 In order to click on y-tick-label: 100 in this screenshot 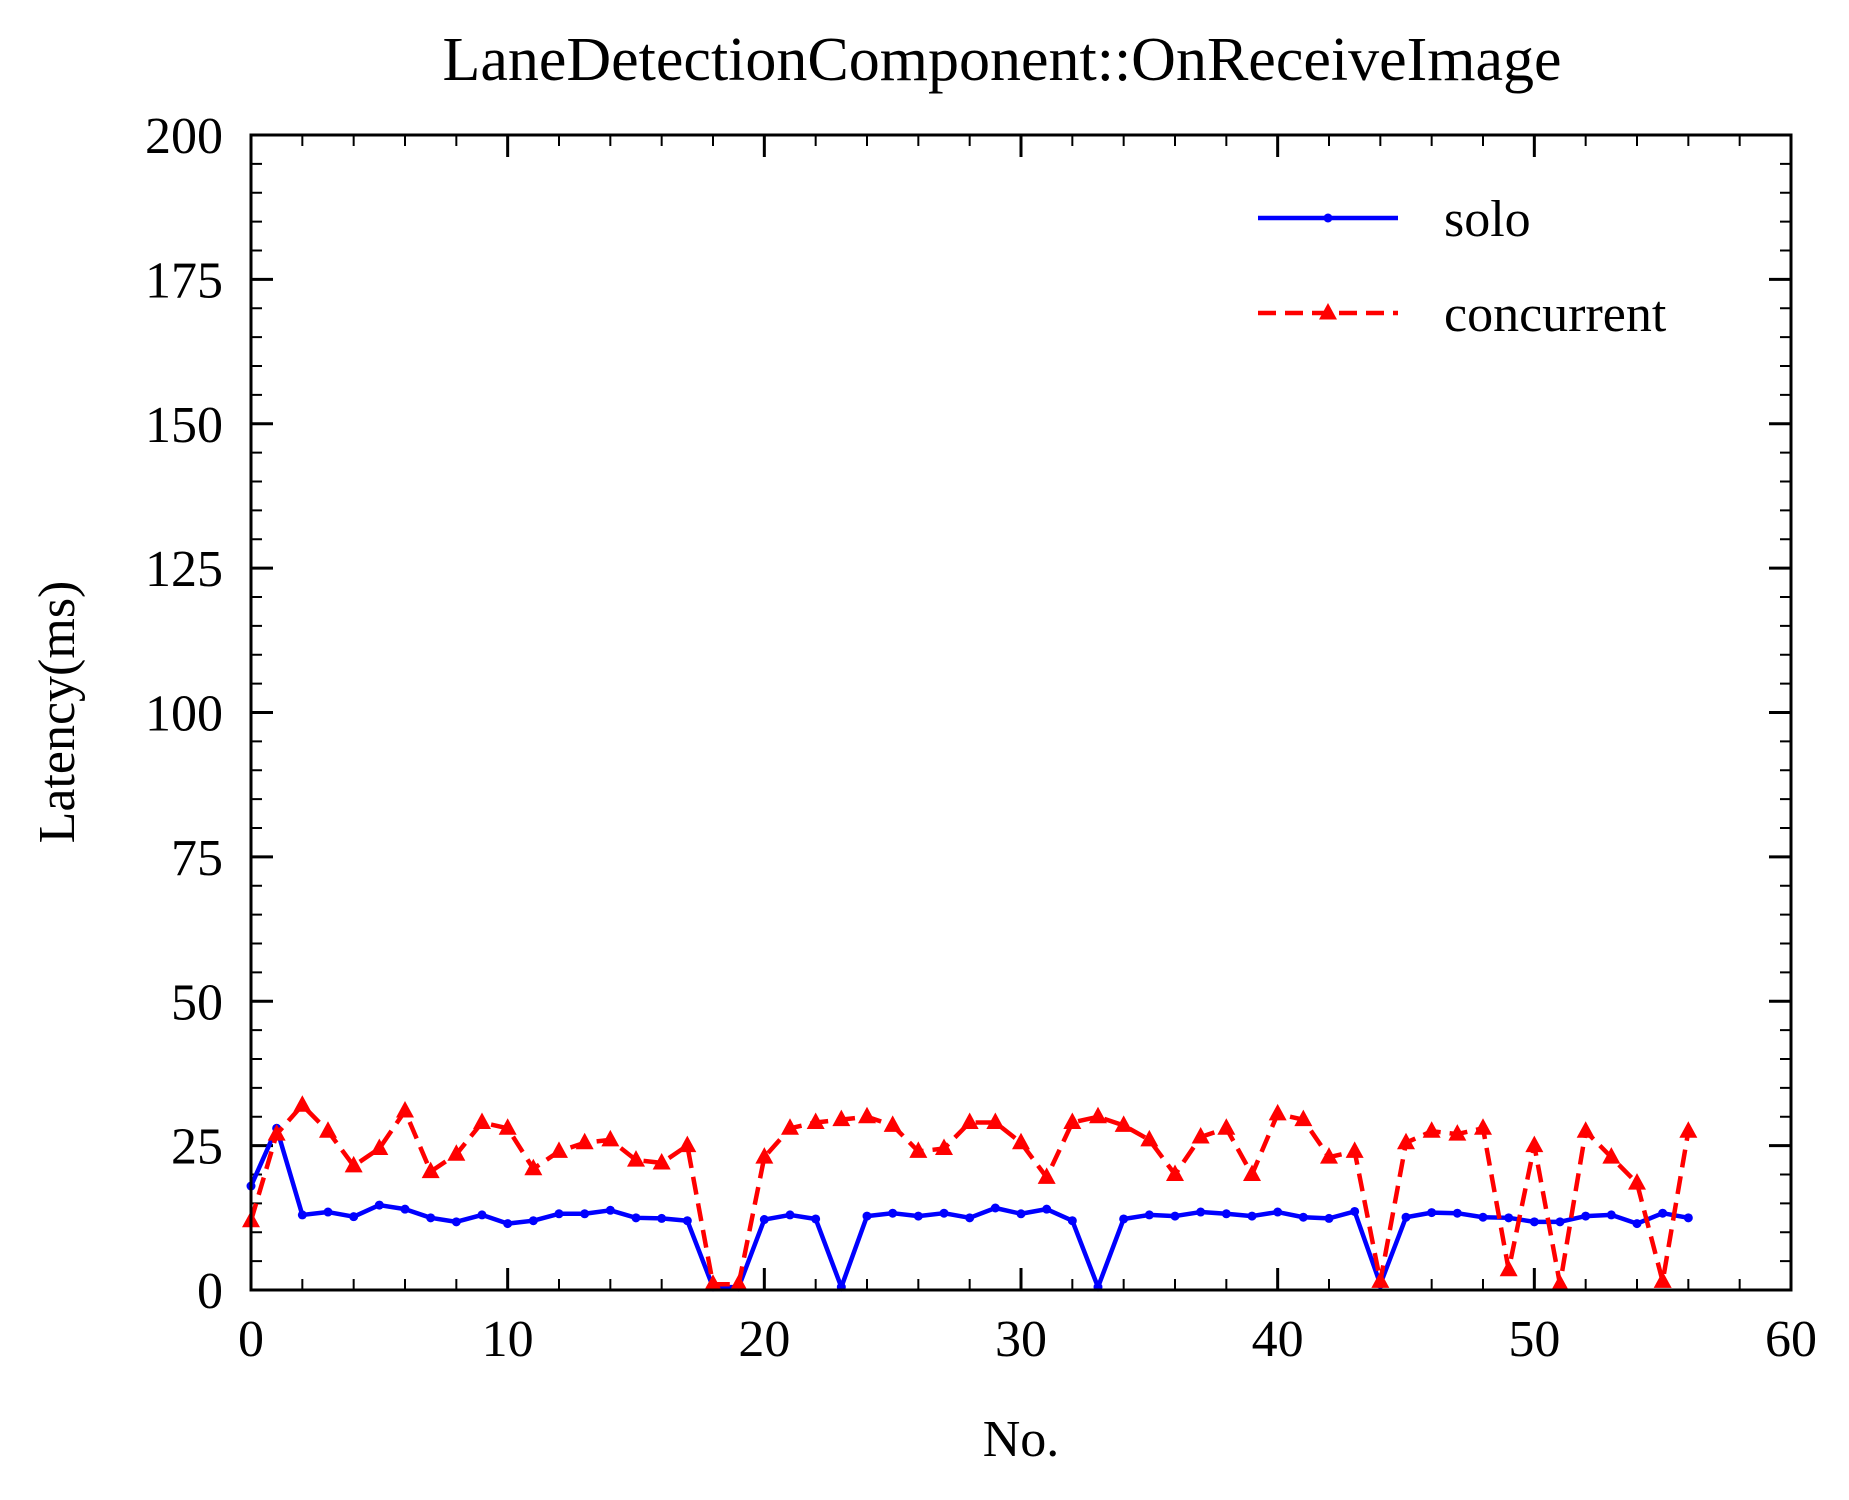, I will do `click(184, 714)`.